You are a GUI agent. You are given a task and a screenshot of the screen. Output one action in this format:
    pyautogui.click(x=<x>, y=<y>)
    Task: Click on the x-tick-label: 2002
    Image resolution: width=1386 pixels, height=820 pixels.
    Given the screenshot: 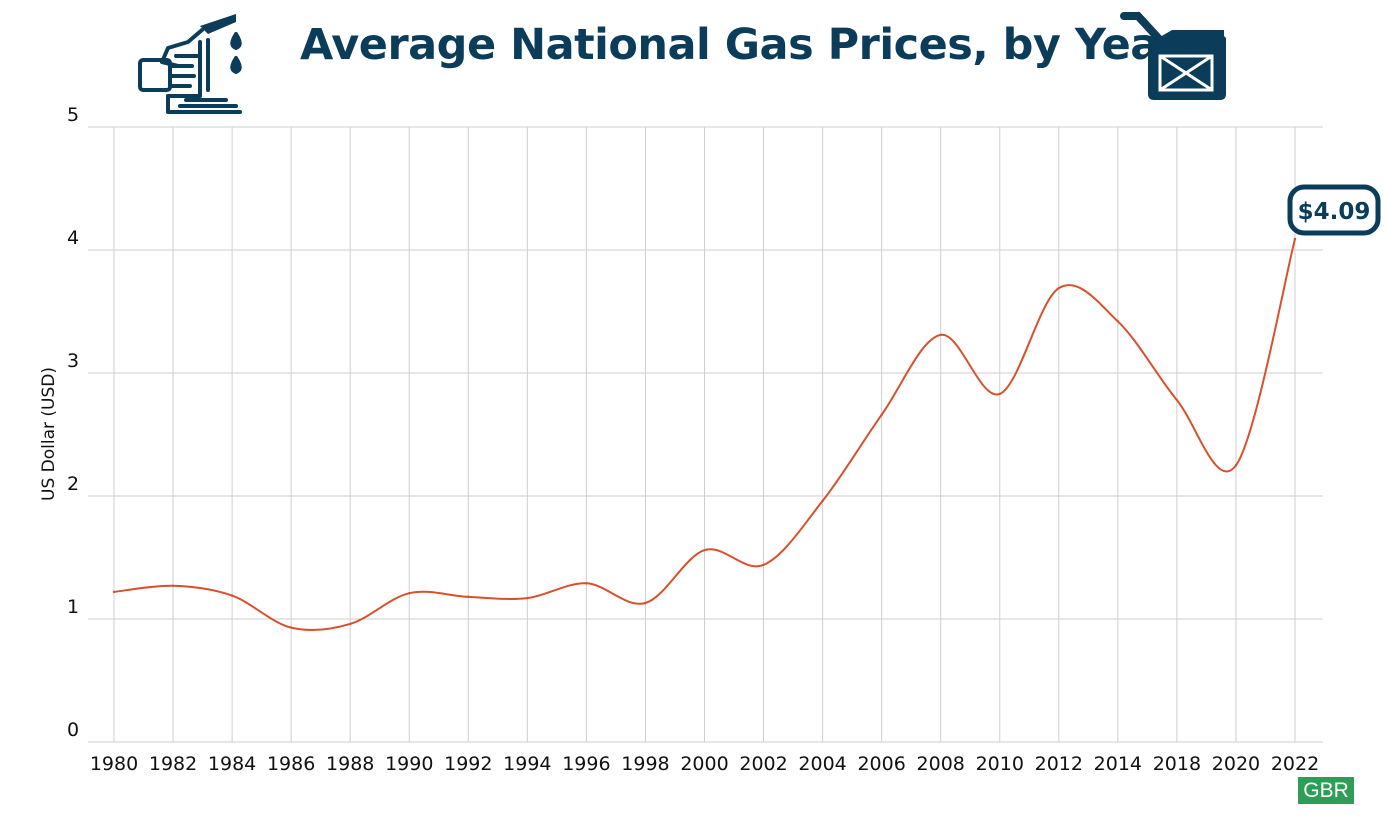 What is the action you would take?
    pyautogui.click(x=763, y=764)
    